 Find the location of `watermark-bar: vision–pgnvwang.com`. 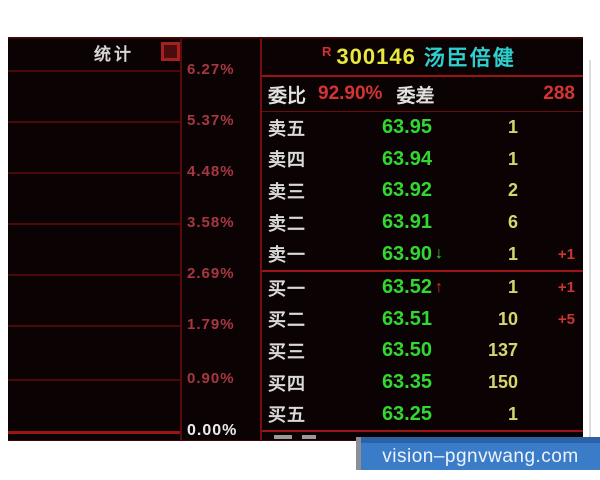

watermark-bar: vision–pgnvwang.com is located at coordinates (478, 453).